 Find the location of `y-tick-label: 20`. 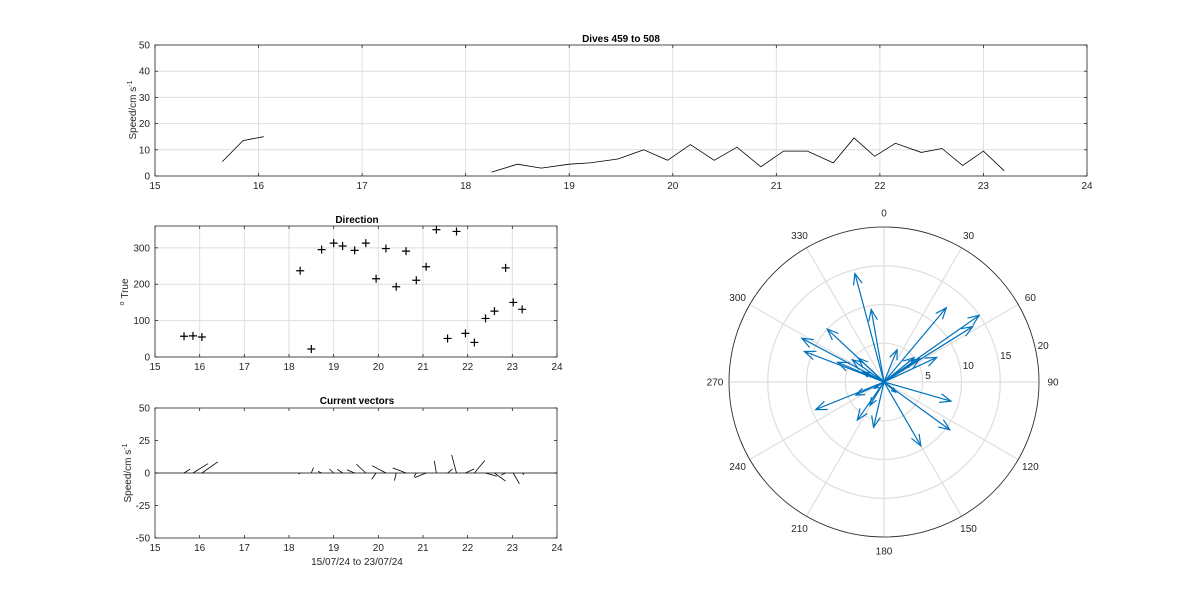

y-tick-label: 20 is located at coordinates (145, 124).